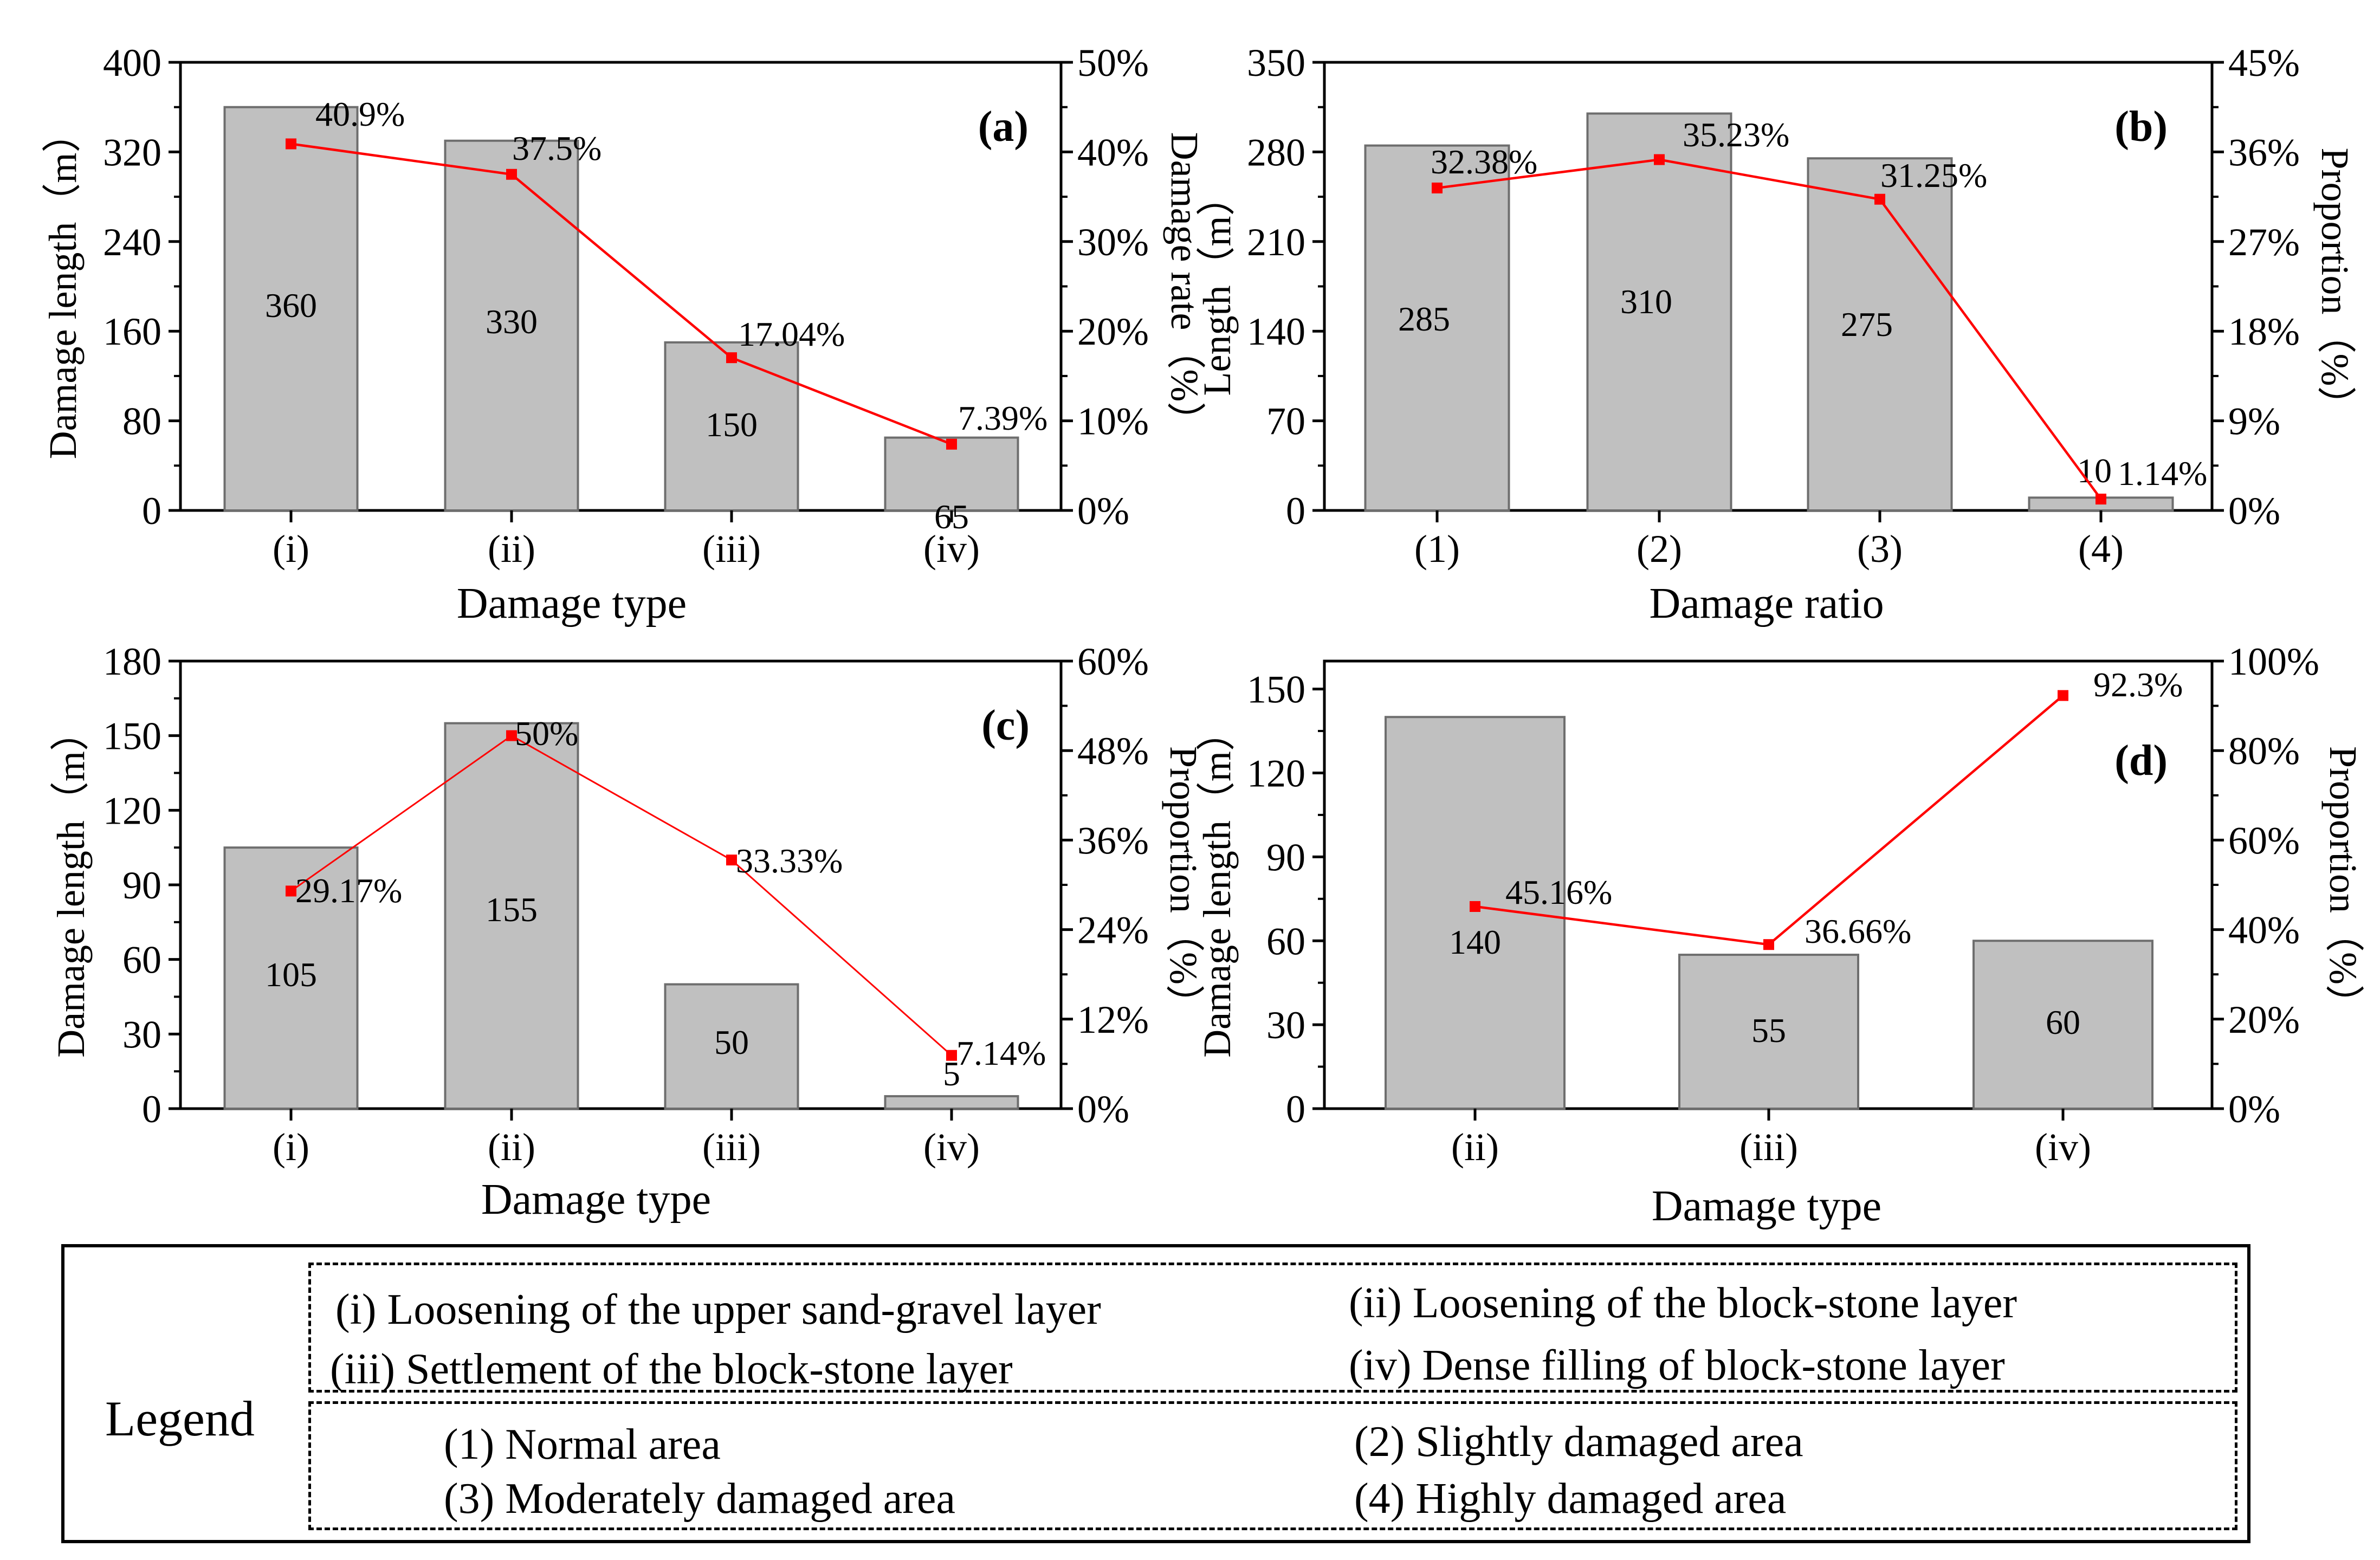  What do you see at coordinates (1296, 1110) in the screenshot?
I see `y-tick-label: 0` at bounding box center [1296, 1110].